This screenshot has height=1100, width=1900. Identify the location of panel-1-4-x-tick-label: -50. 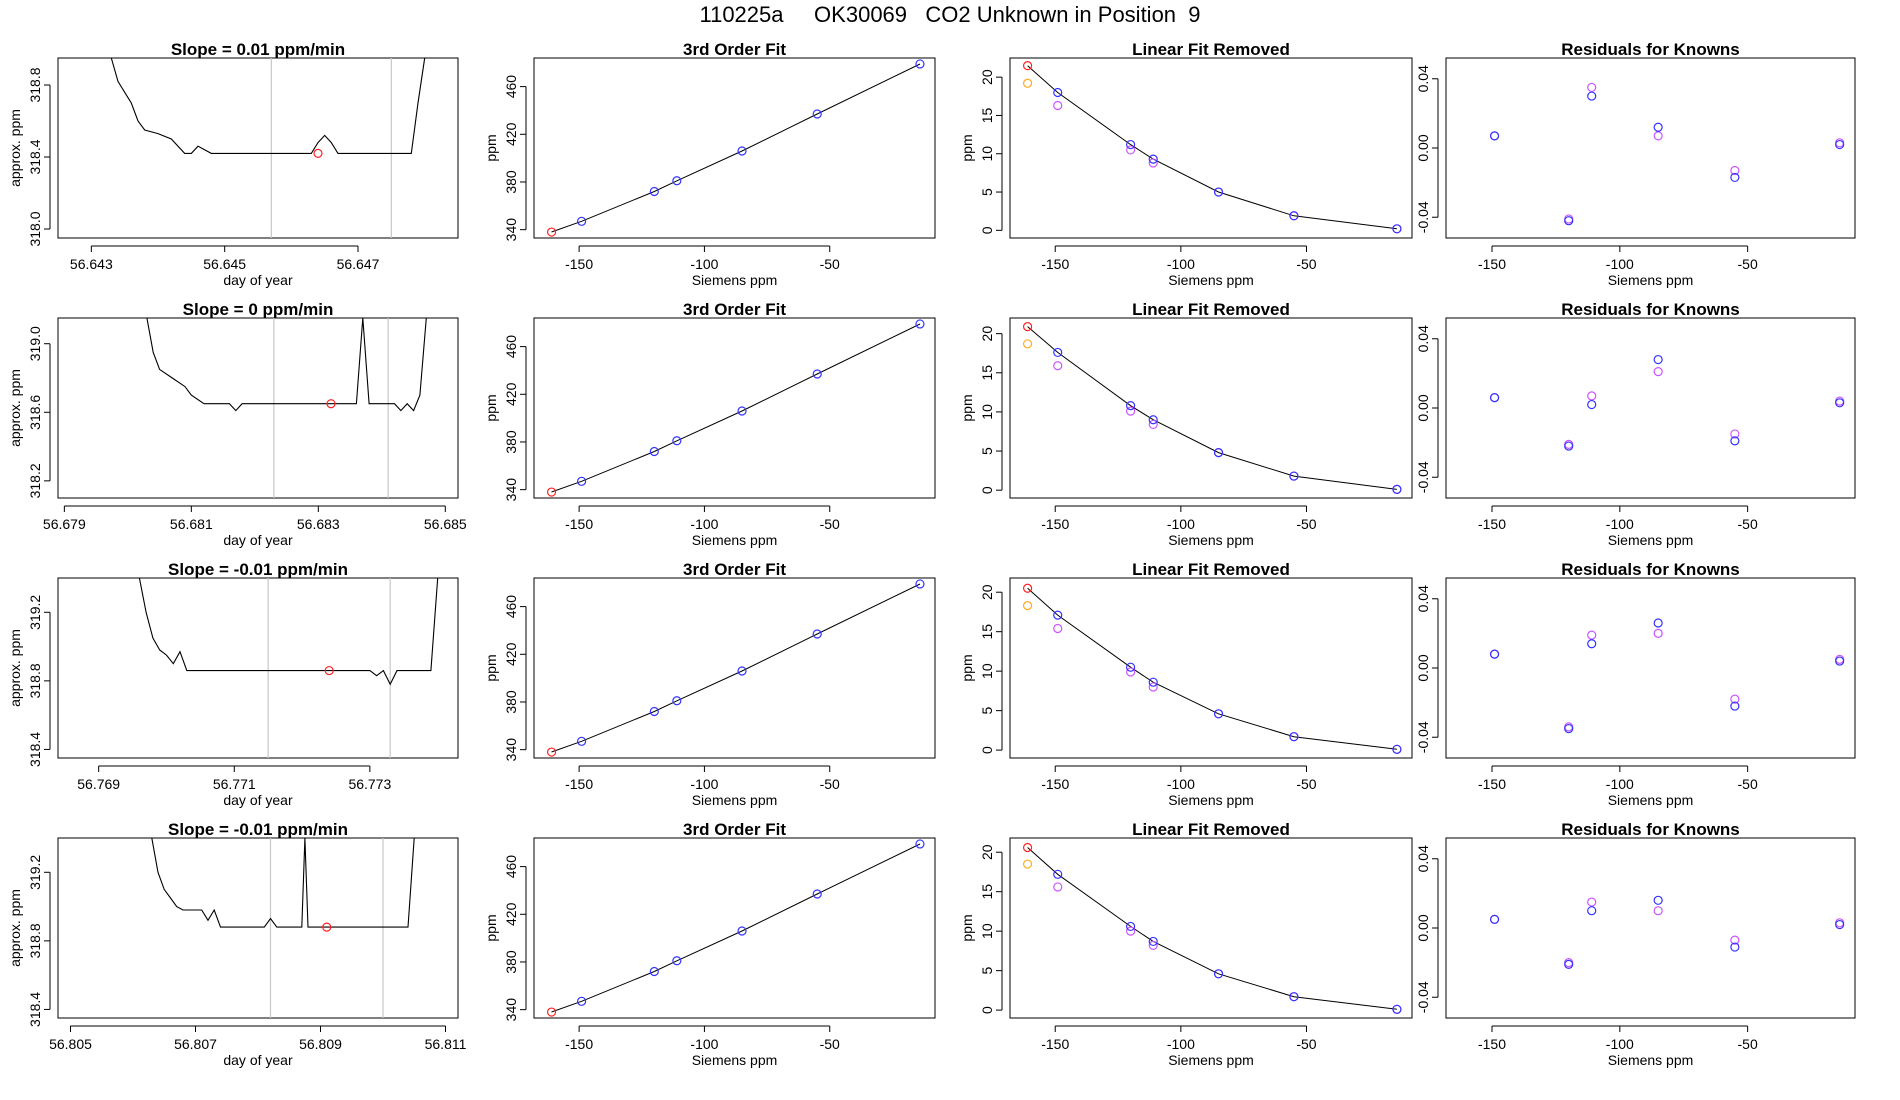
(1748, 264).